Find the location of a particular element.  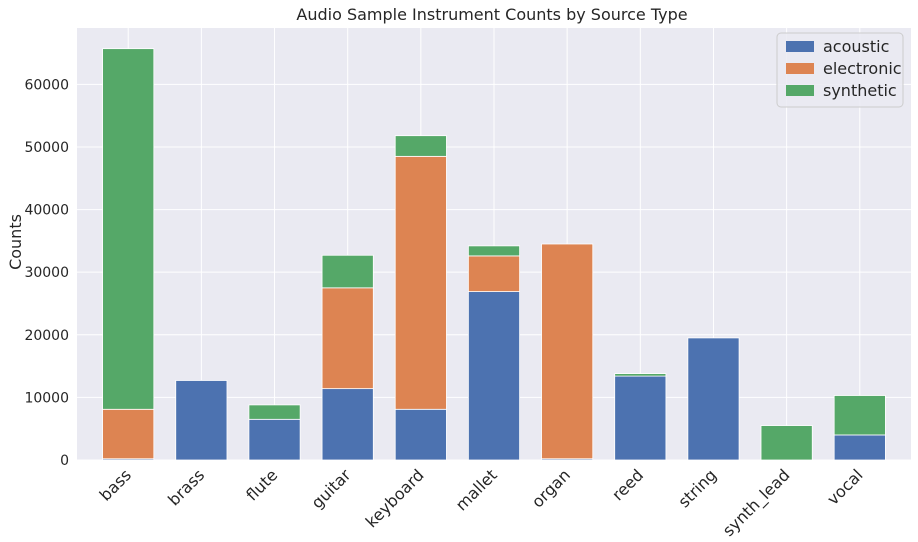

bar-synthetic-synth_lead is located at coordinates (786, 443).